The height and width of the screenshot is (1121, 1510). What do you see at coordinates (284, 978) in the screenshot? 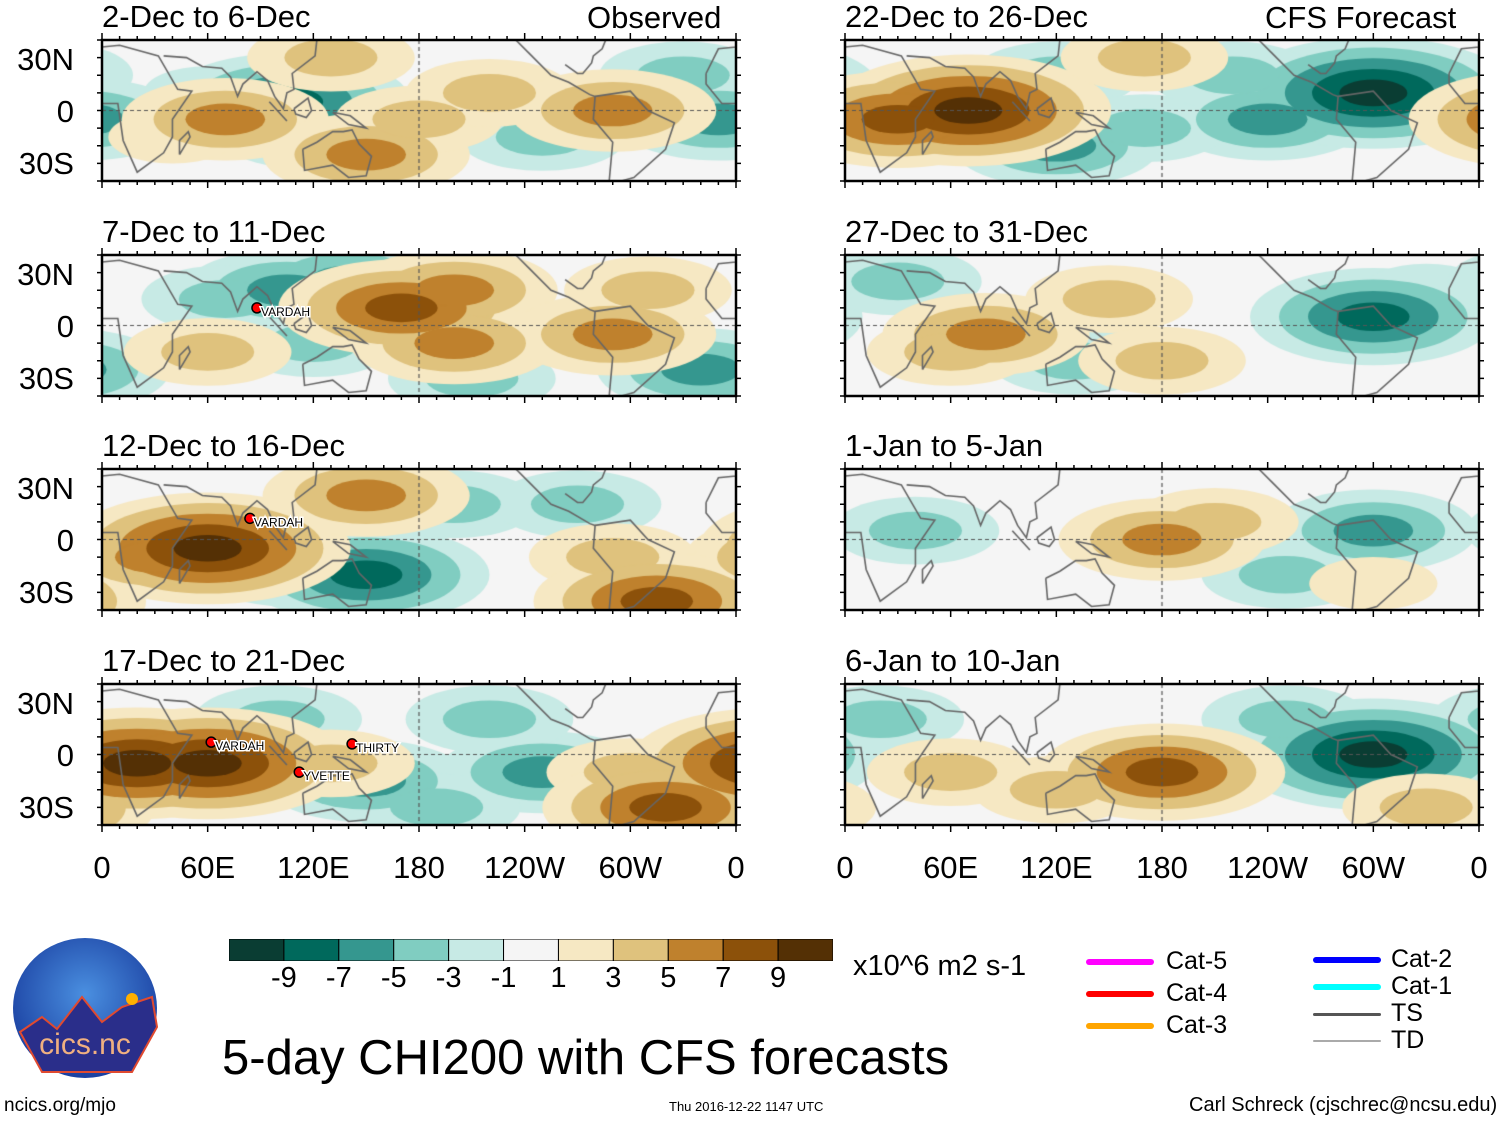
I see `colorbar-label: -9` at bounding box center [284, 978].